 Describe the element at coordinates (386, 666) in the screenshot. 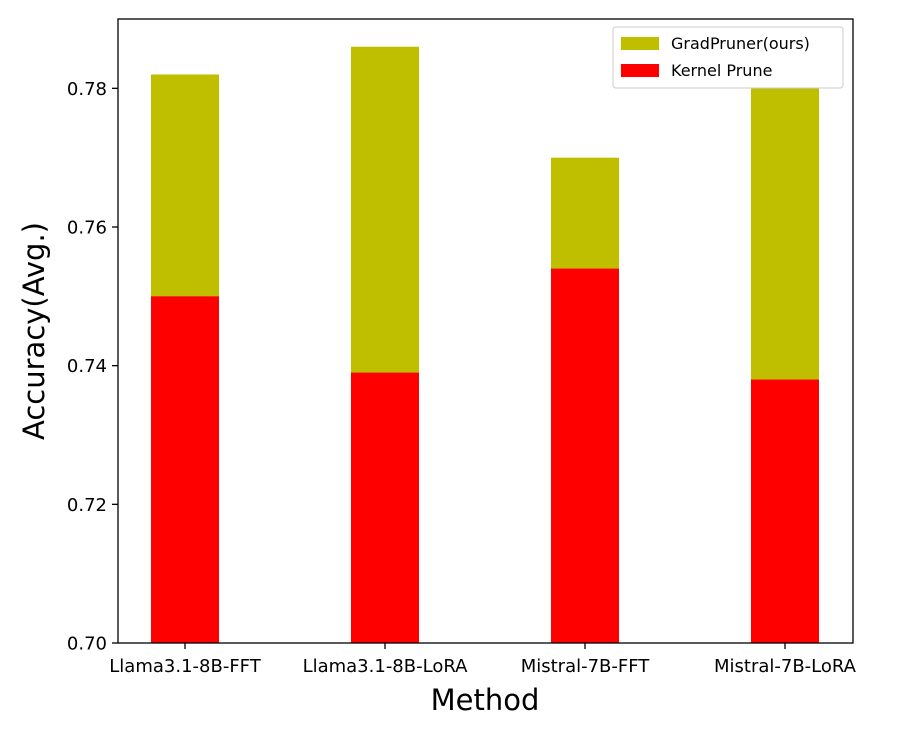

I see `x-tick-label: Llama3.1-8B-LoRA` at that location.